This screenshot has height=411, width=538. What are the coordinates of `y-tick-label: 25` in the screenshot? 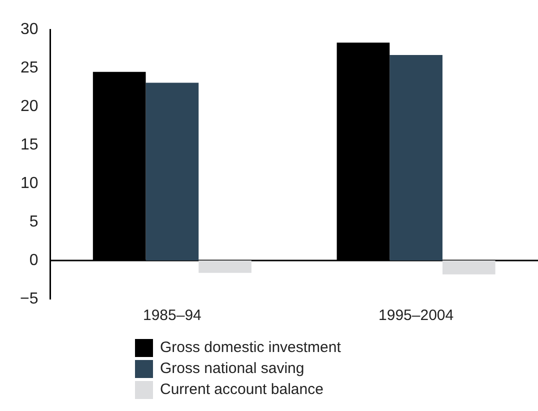 It's located at (29, 67).